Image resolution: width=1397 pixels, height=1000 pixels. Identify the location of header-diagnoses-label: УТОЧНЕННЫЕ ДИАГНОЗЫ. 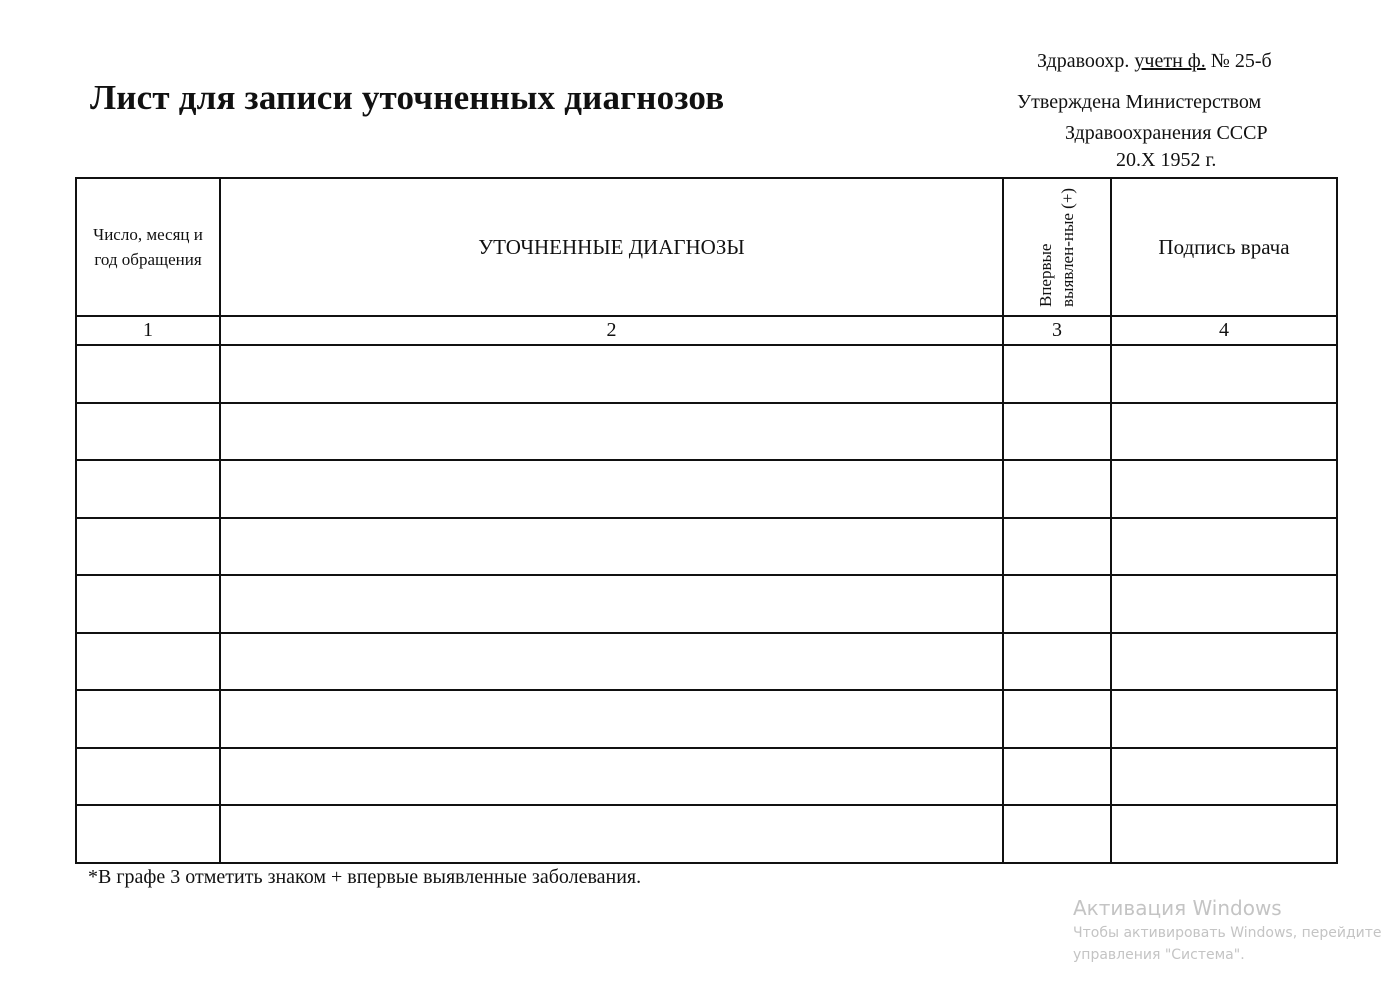
(611, 246).